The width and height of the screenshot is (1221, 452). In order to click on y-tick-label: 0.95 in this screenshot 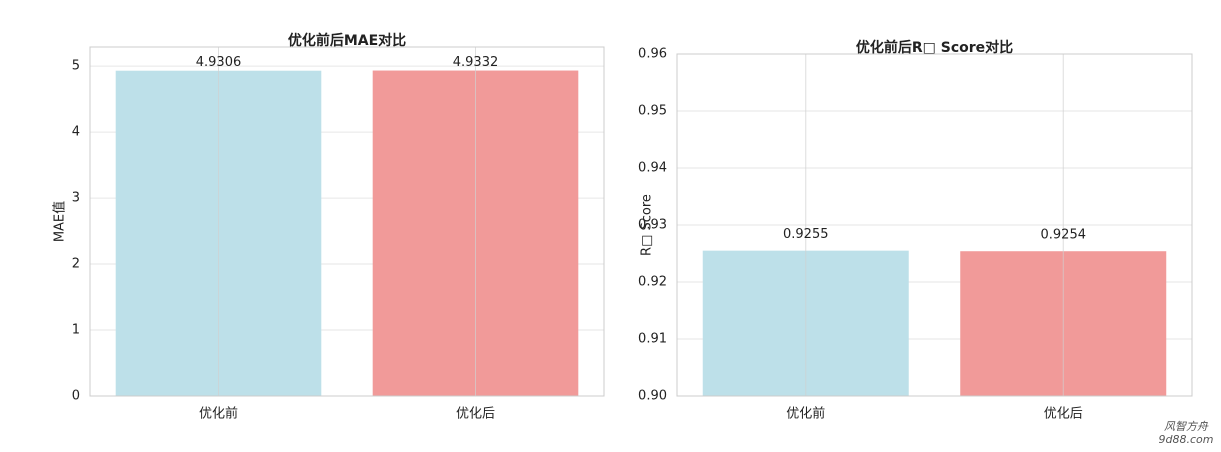, I will do `click(652, 111)`.